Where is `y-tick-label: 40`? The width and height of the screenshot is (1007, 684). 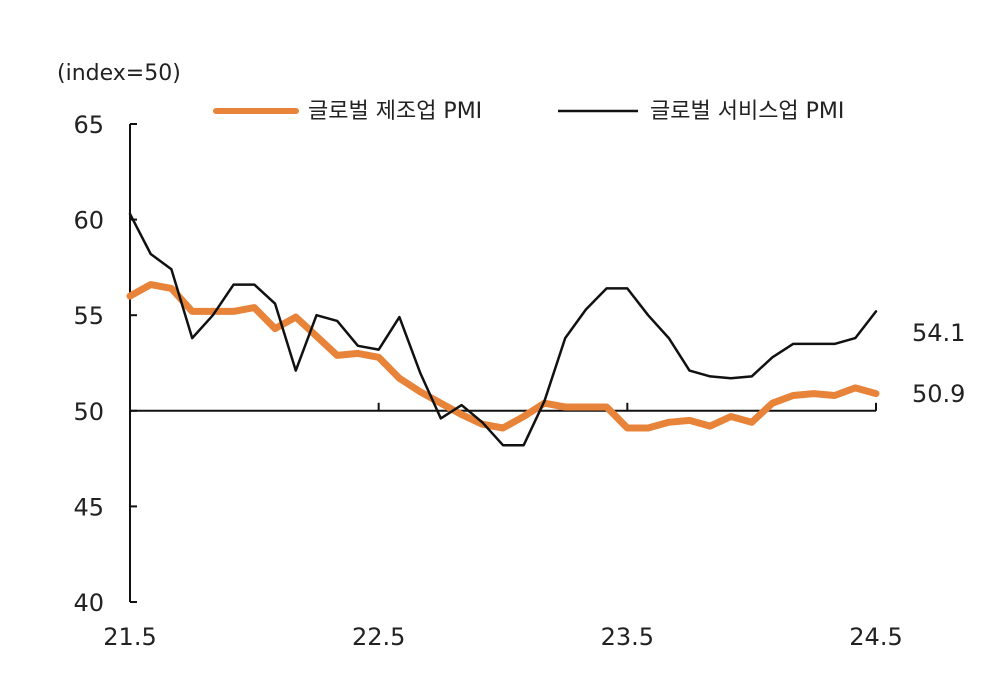
y-tick-label: 40 is located at coordinates (88, 603).